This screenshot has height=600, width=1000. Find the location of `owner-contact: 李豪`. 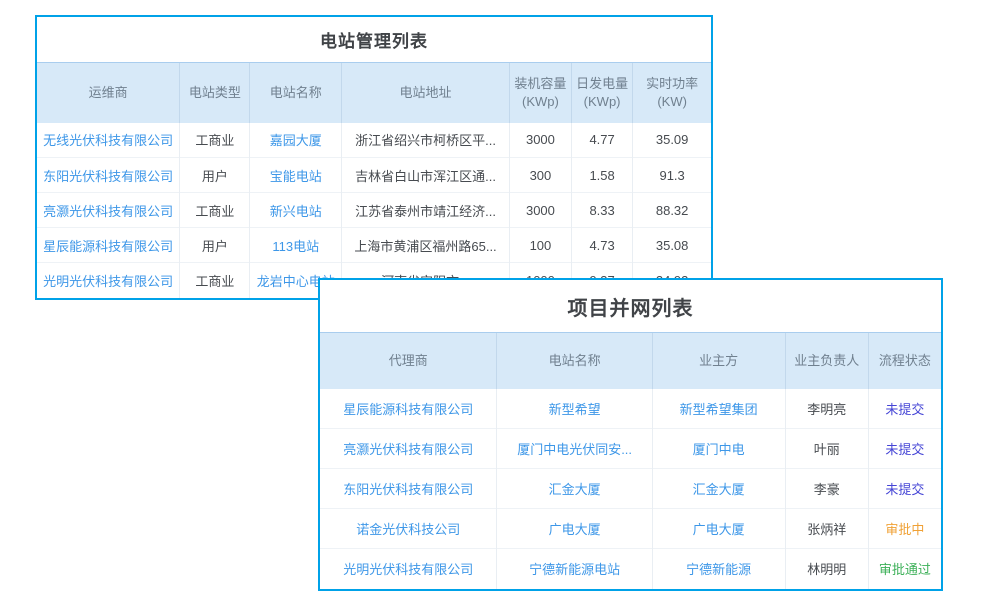

owner-contact: 李豪 is located at coordinates (826, 488).